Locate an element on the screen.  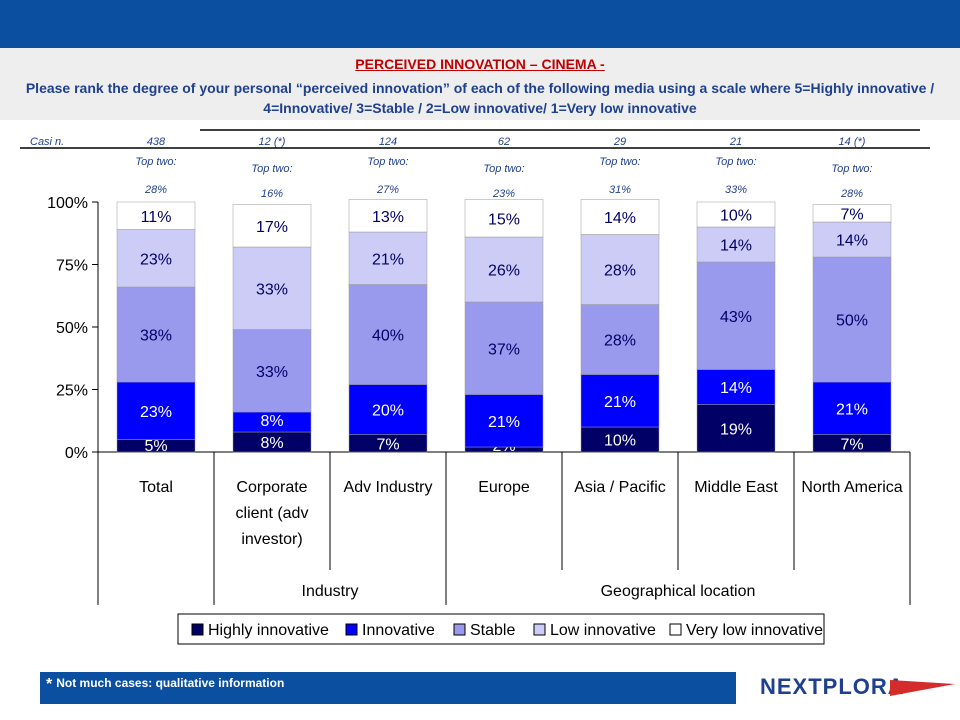
y-tick-label: 100% is located at coordinates (67, 203).